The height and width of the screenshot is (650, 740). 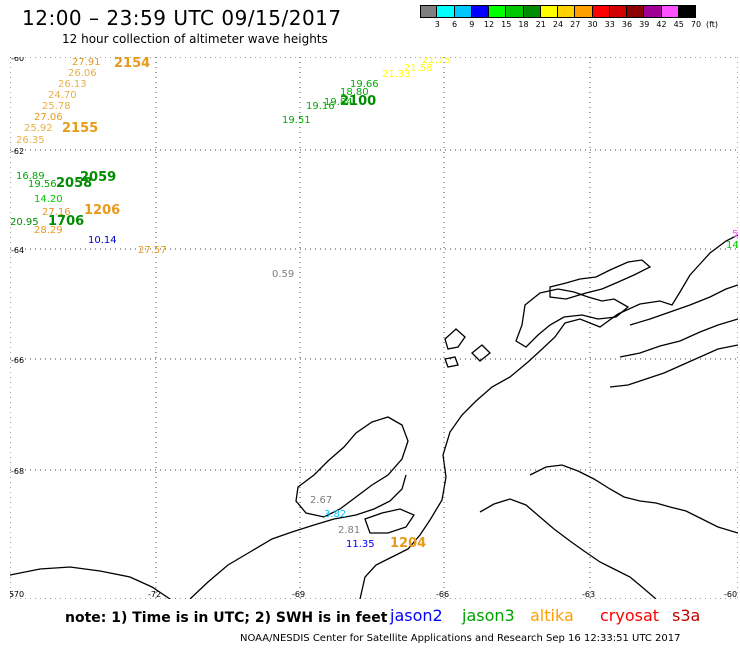 What do you see at coordinates (352, 467) in the screenshot?
I see `coastline-alexander-island` at bounding box center [352, 467].